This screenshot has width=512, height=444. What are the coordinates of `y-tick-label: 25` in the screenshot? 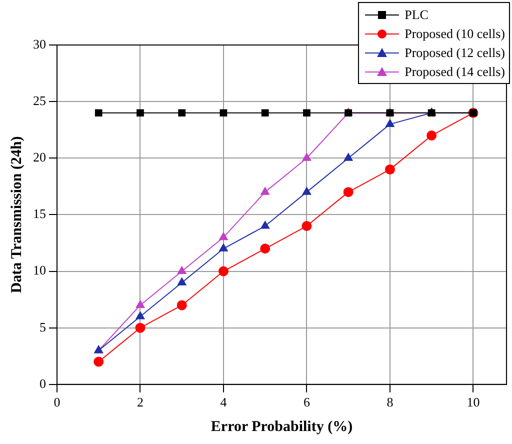 It's located at (39, 100).